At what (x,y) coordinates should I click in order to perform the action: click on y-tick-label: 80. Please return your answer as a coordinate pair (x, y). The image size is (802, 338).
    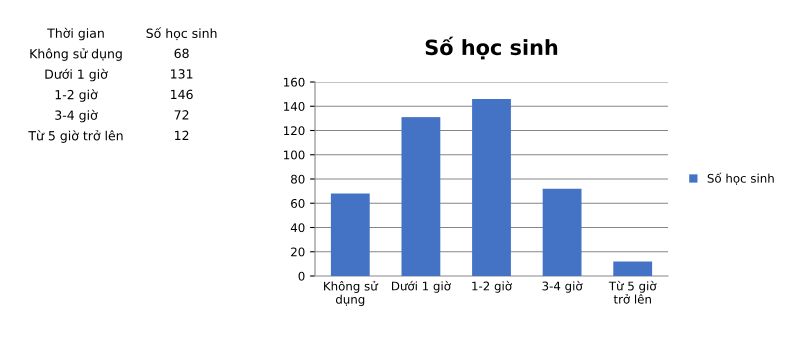
    Looking at the image, I should click on (297, 179).